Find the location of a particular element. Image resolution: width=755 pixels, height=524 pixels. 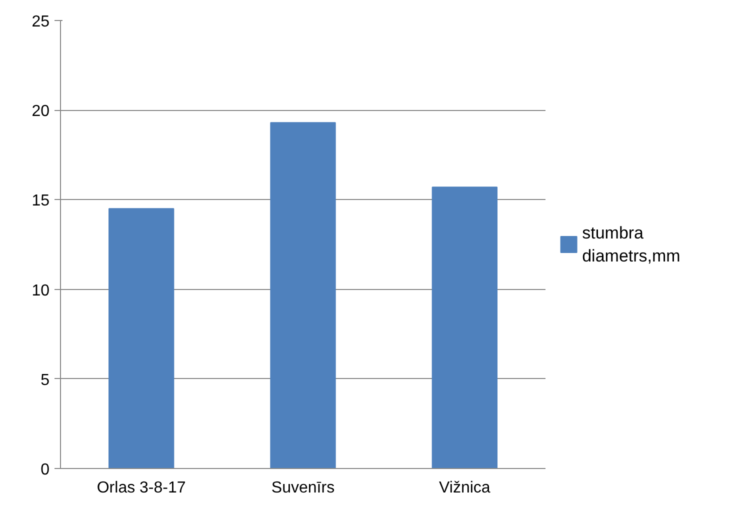

y-tick-label: 5 is located at coordinates (45, 380).